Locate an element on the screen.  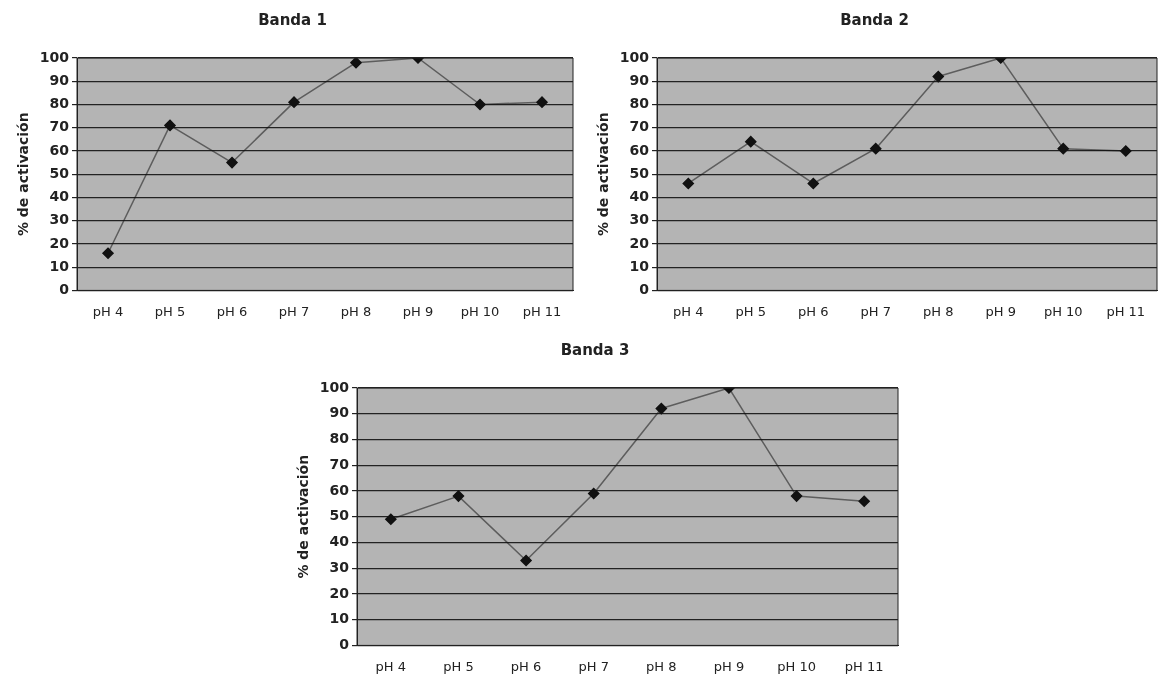
chart-title: Banda 3 is located at coordinates (595, 349).